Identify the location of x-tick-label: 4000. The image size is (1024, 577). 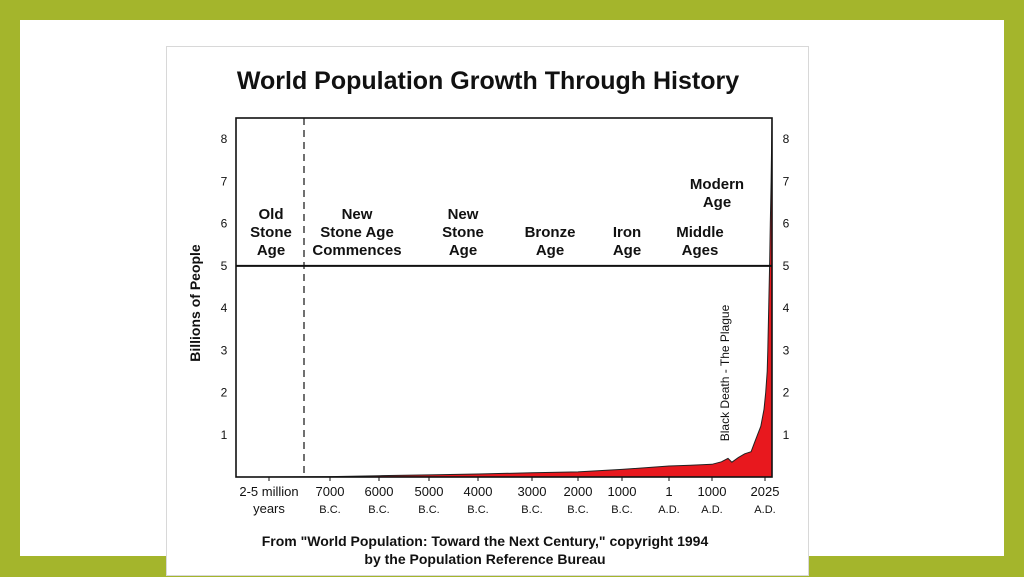
(478, 491).